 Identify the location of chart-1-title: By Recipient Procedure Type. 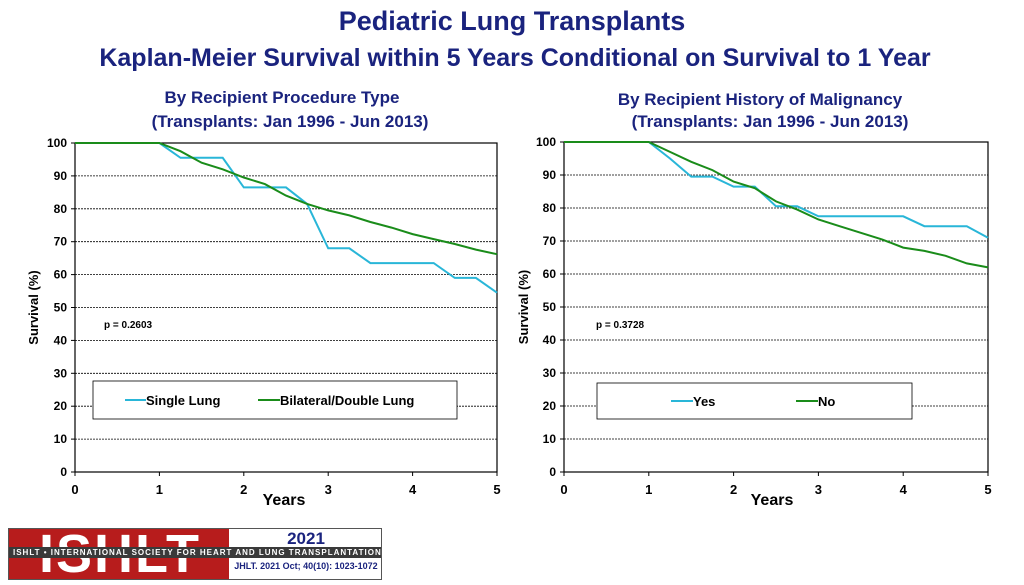
(282, 97).